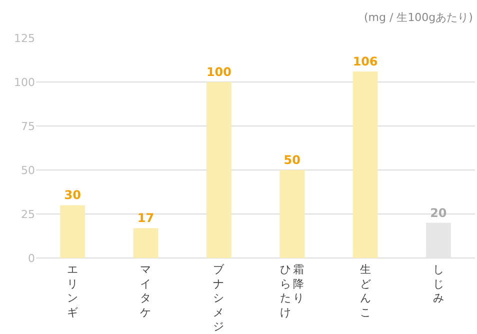 The height and width of the screenshot is (334, 477). Describe the element at coordinates (219, 72) in the screenshot. I see `data-label: 100` at that location.